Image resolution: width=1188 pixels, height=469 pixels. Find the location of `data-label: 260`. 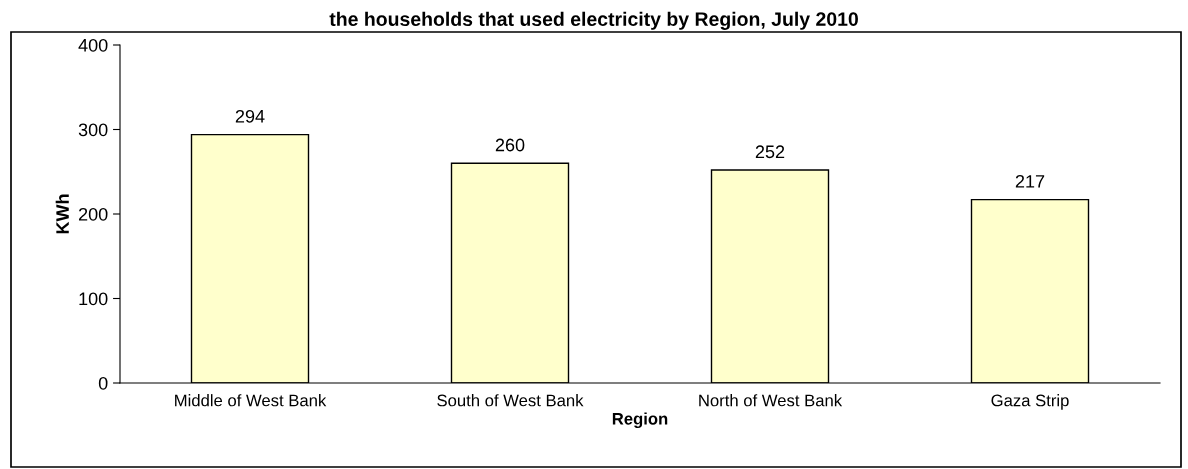

data-label: 260 is located at coordinates (510, 145).